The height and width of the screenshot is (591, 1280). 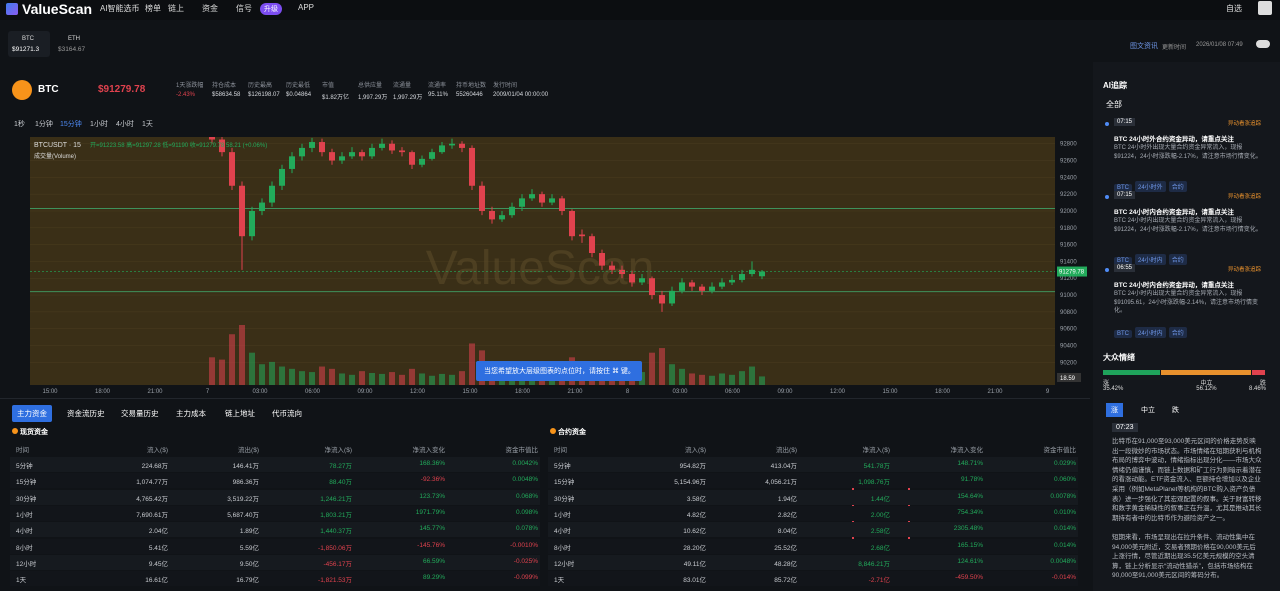 What do you see at coordinates (1069, 377) in the screenshot?
I see `volume-tag-bg` at bounding box center [1069, 377].